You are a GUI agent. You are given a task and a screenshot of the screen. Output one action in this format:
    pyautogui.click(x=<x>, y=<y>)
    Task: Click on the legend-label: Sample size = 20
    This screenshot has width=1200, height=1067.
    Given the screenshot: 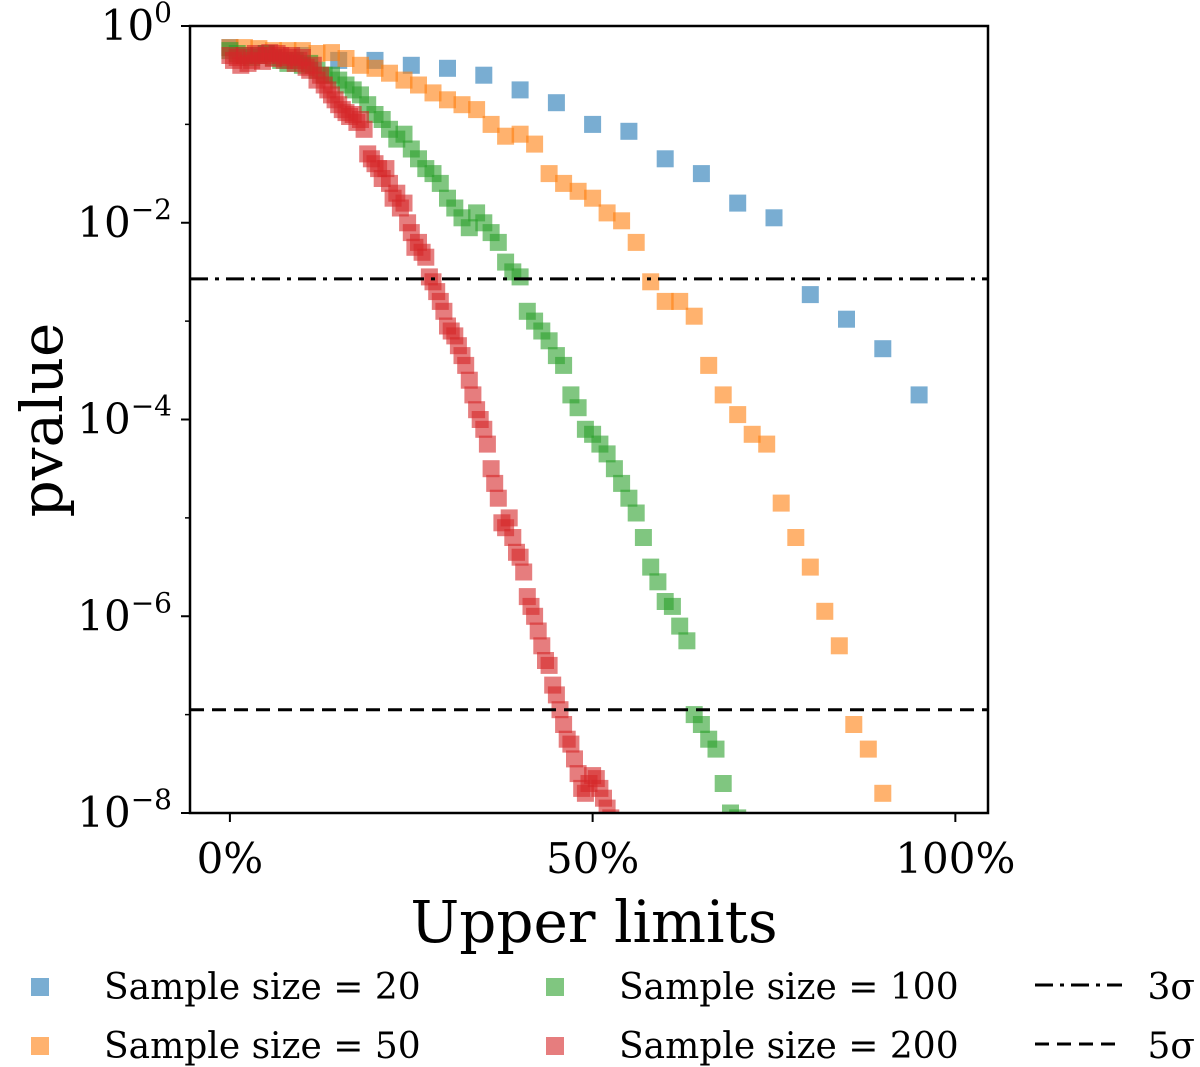 What is the action you would take?
    pyautogui.click(x=262, y=987)
    